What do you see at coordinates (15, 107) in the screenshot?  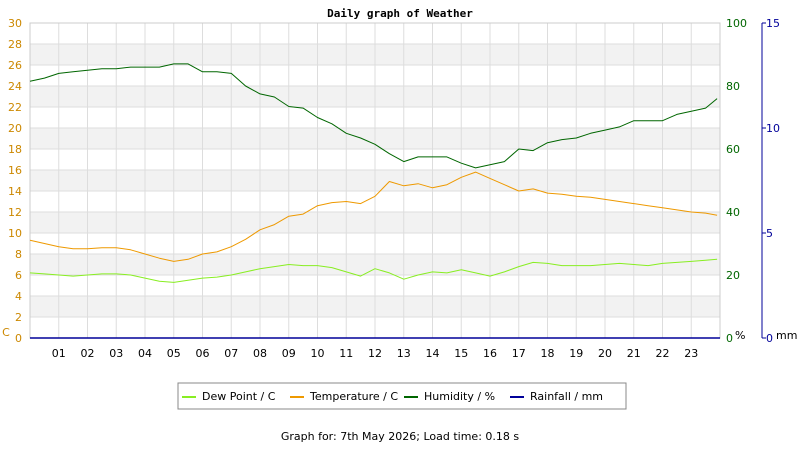 I see `left-tick-label: 22` at bounding box center [15, 107].